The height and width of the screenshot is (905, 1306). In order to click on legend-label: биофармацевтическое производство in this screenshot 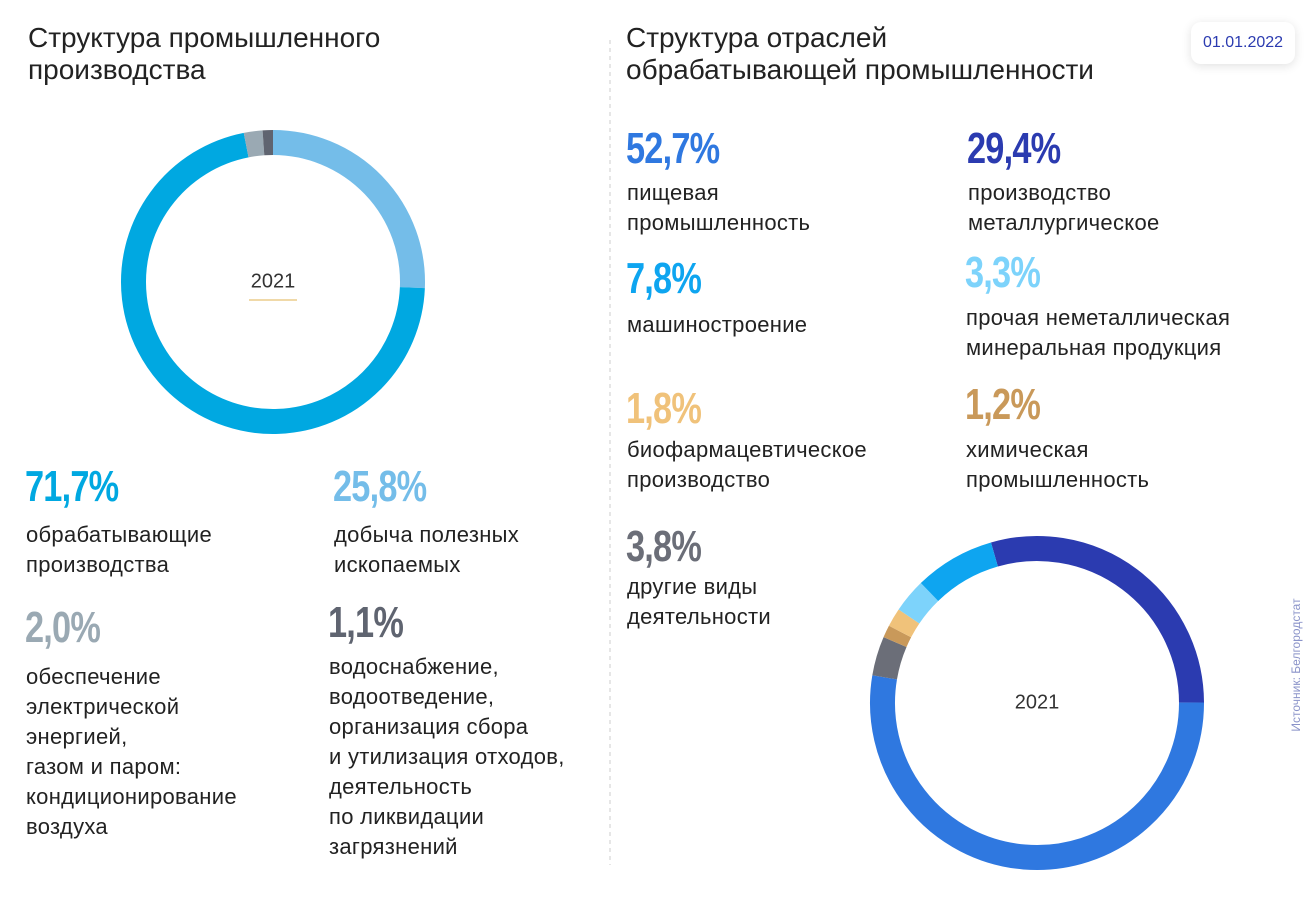, I will do `click(747, 464)`.